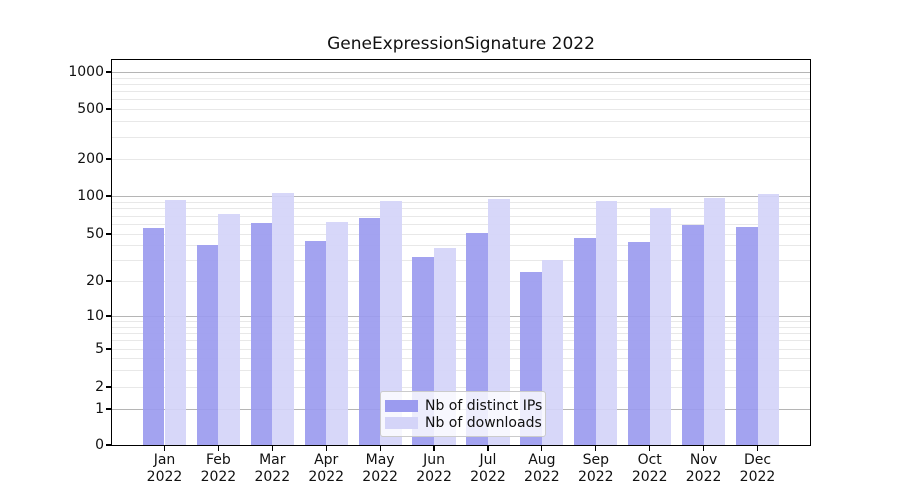 Image resolution: width=900 pixels, height=500 pixels. What do you see at coordinates (153, 336) in the screenshot?
I see `bar-jan-distinct-ips` at bounding box center [153, 336].